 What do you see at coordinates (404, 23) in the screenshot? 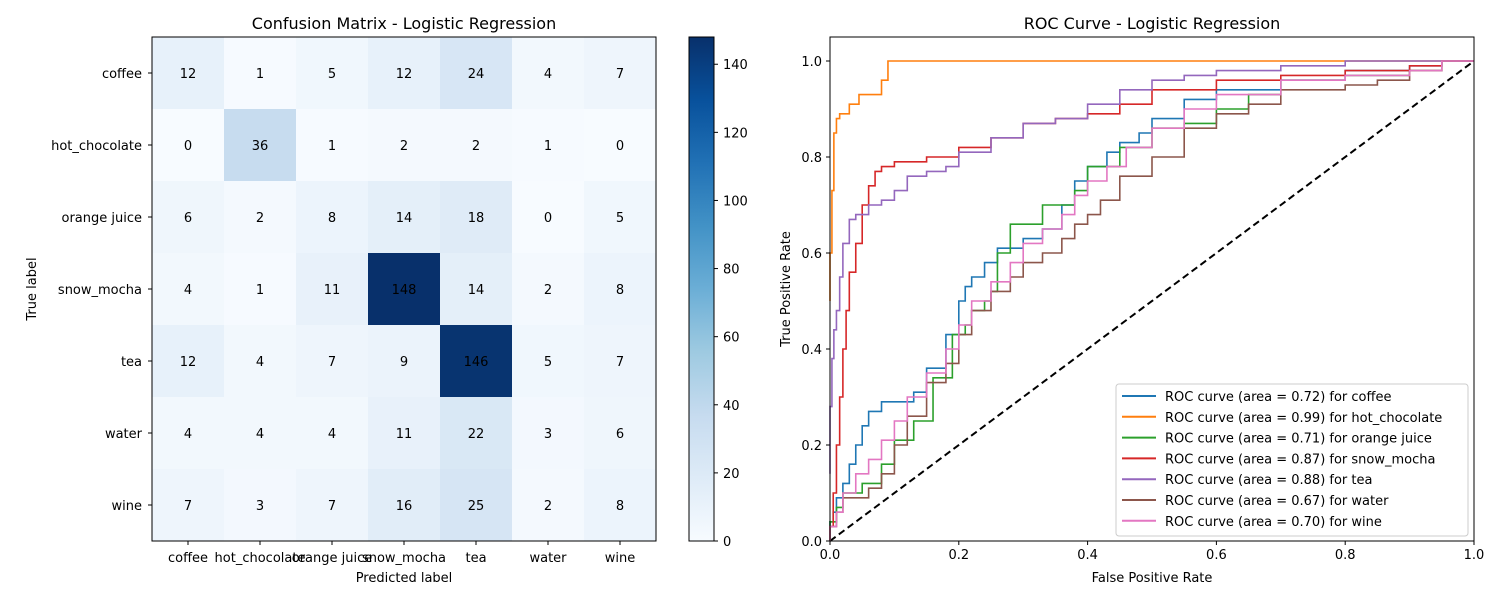
I see `confusion-matrix-title: Confusion Matrix - Logistic Regression` at bounding box center [404, 23].